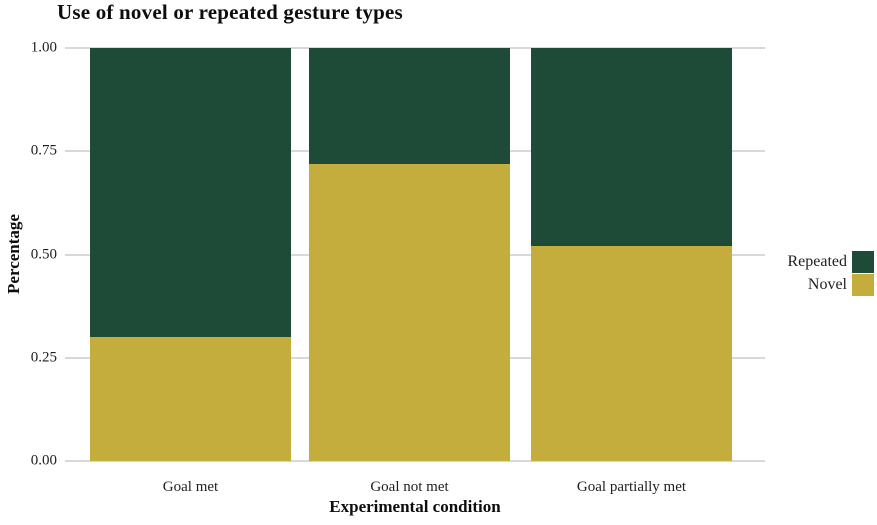  Describe the element at coordinates (190, 193) in the screenshot. I see `bar-segment-goal-met-repeated` at that location.